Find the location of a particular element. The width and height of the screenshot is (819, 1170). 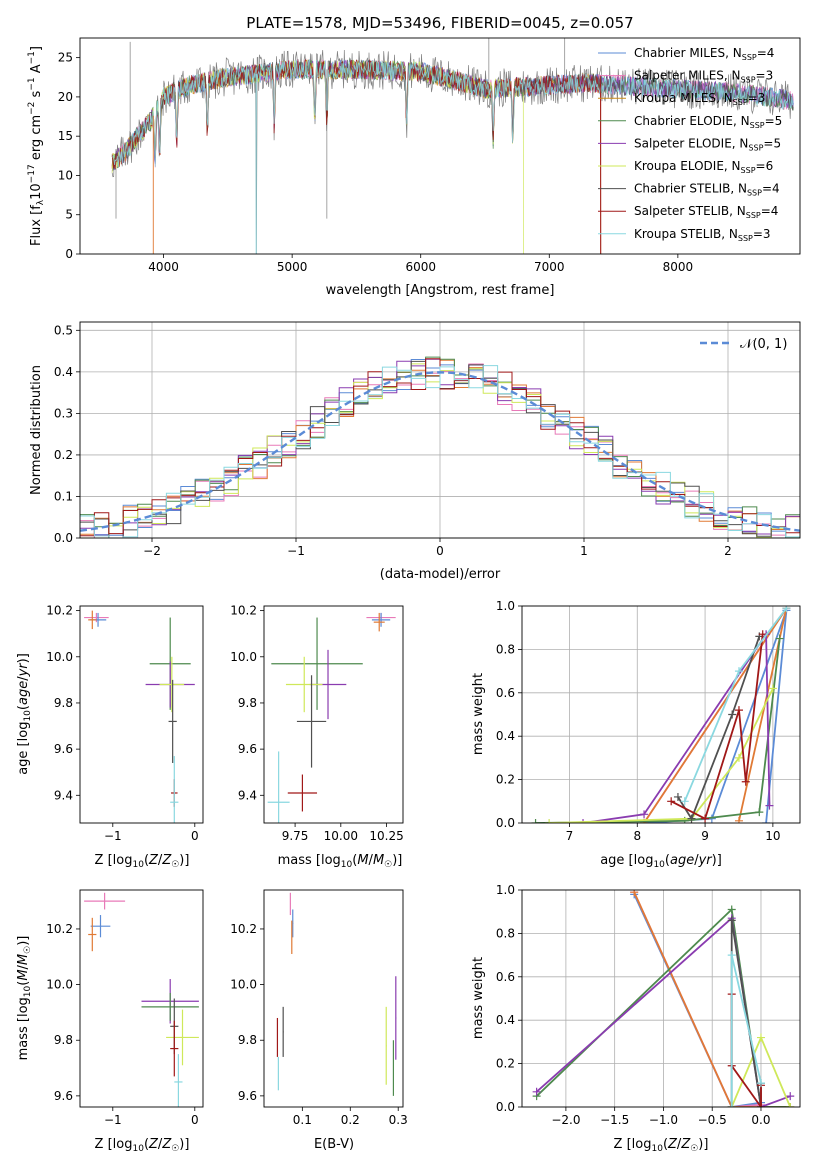

residual-histogram is located at coordinates (440, 449).